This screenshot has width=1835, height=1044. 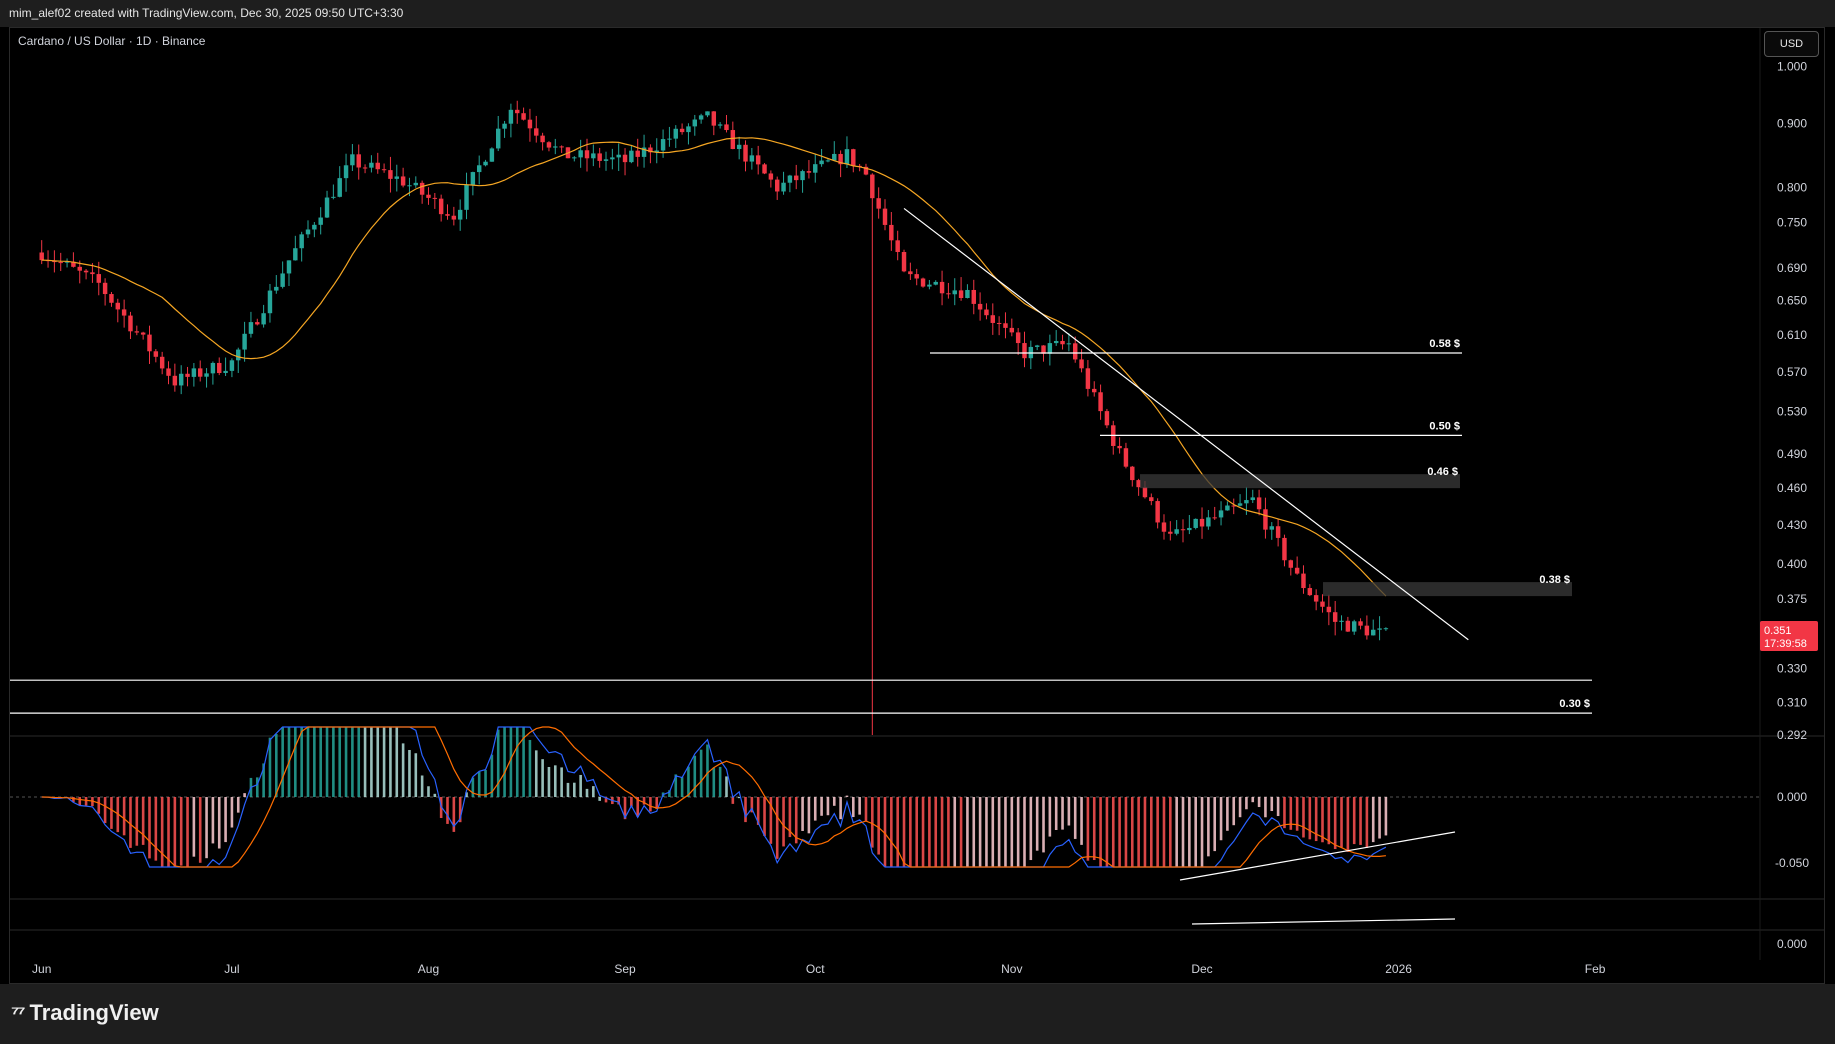 What do you see at coordinates (85, 1013) in the screenshot?
I see `tradingview-brand: ⁷⁷ TradingView` at bounding box center [85, 1013].